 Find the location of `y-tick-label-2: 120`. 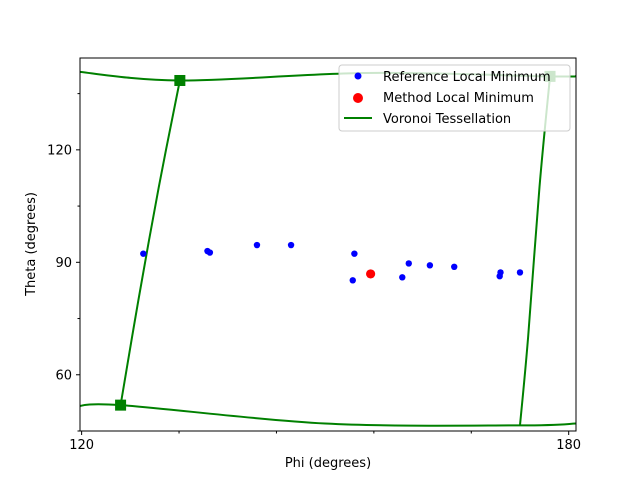

y-tick-label-2: 120 is located at coordinates (59, 150).